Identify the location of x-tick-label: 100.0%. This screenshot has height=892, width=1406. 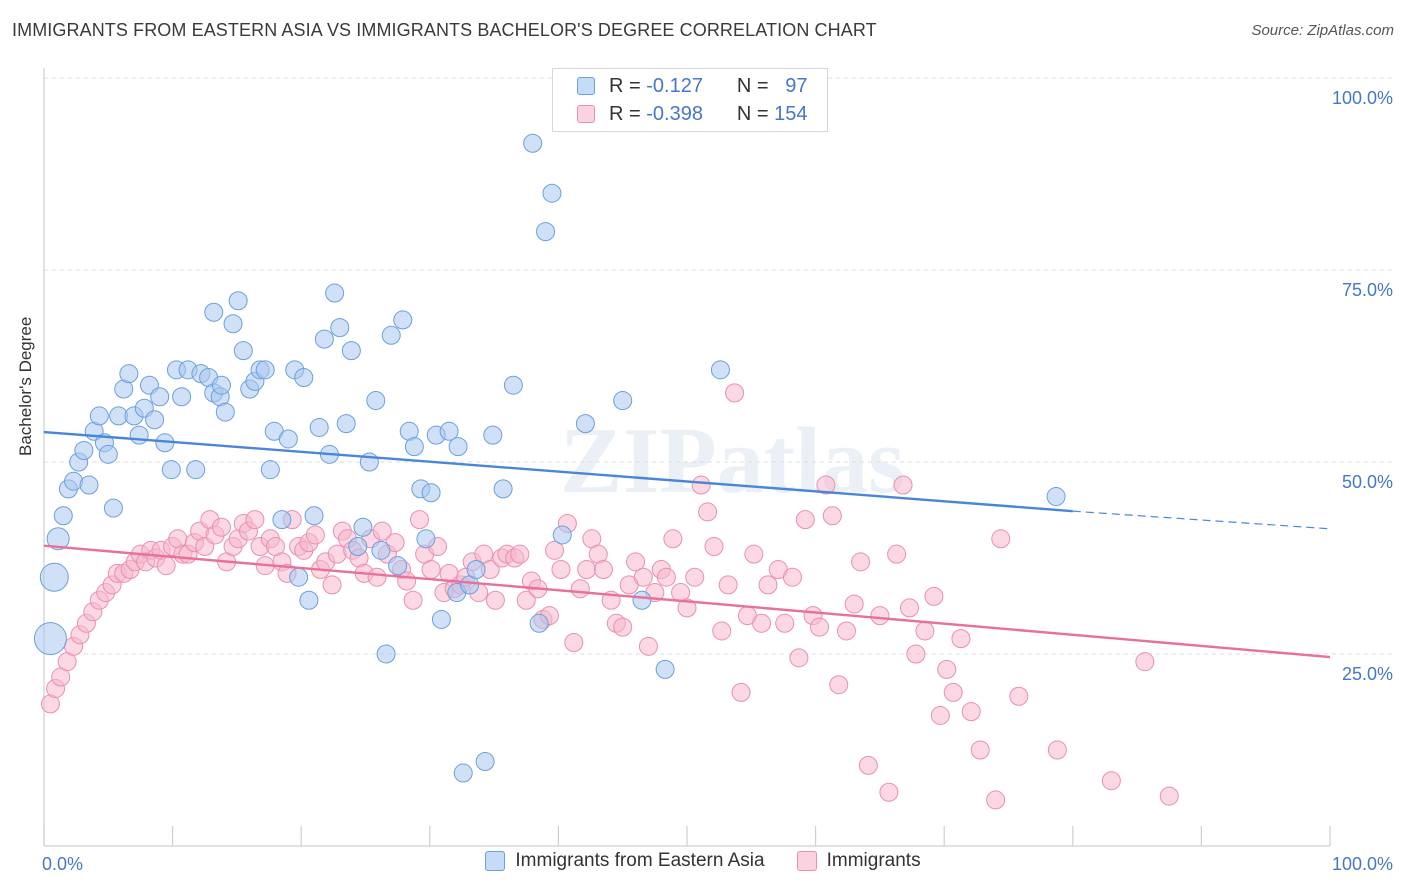
(1362, 864).